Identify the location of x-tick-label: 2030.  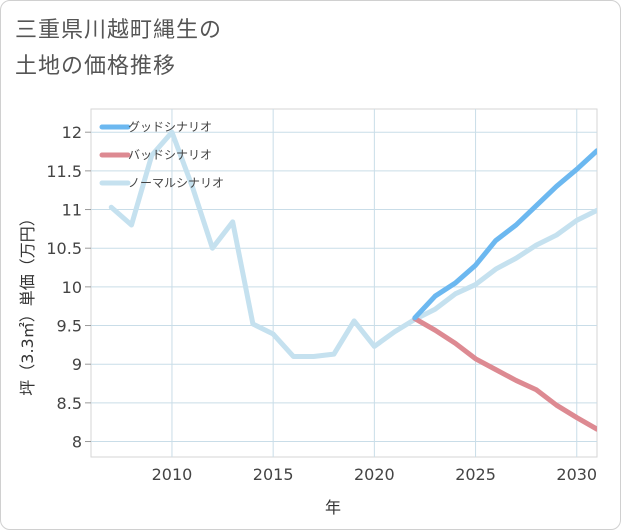
(576, 474).